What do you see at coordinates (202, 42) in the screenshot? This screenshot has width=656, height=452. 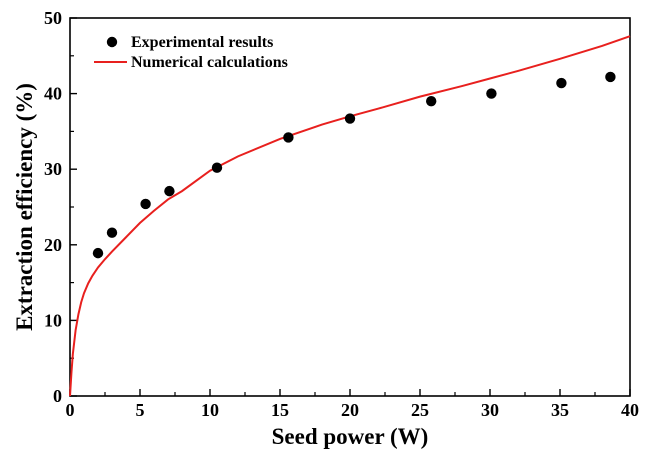 I see `legend-label-experimental: Experimental results` at bounding box center [202, 42].